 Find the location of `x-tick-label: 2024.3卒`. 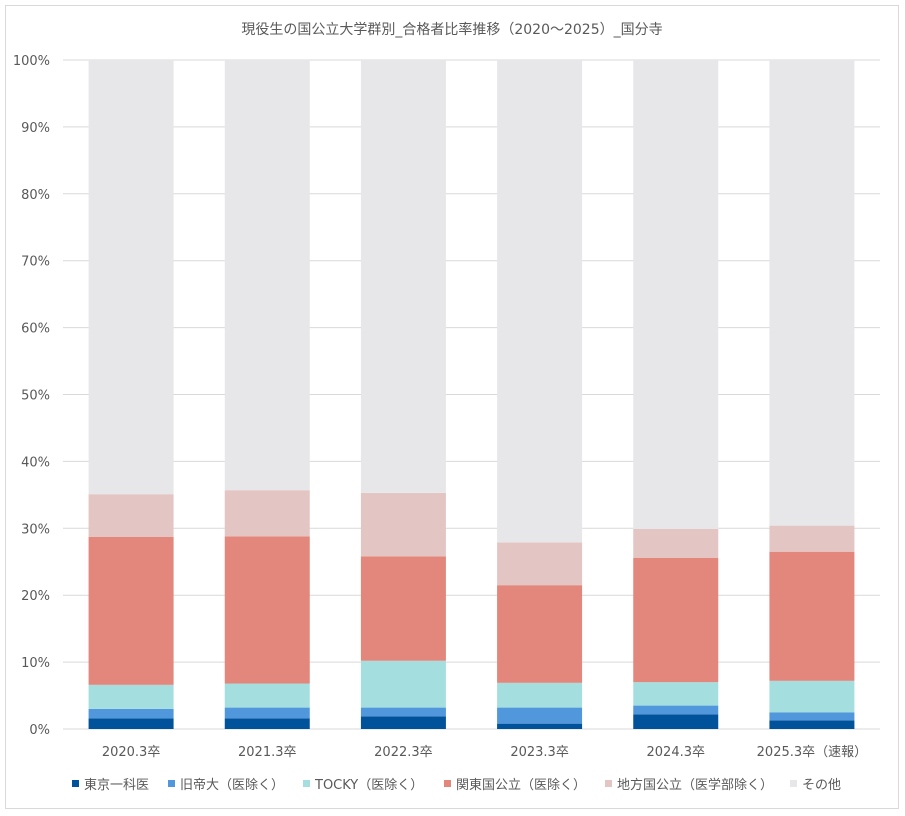

x-tick-label: 2024.3卒 is located at coordinates (676, 752).